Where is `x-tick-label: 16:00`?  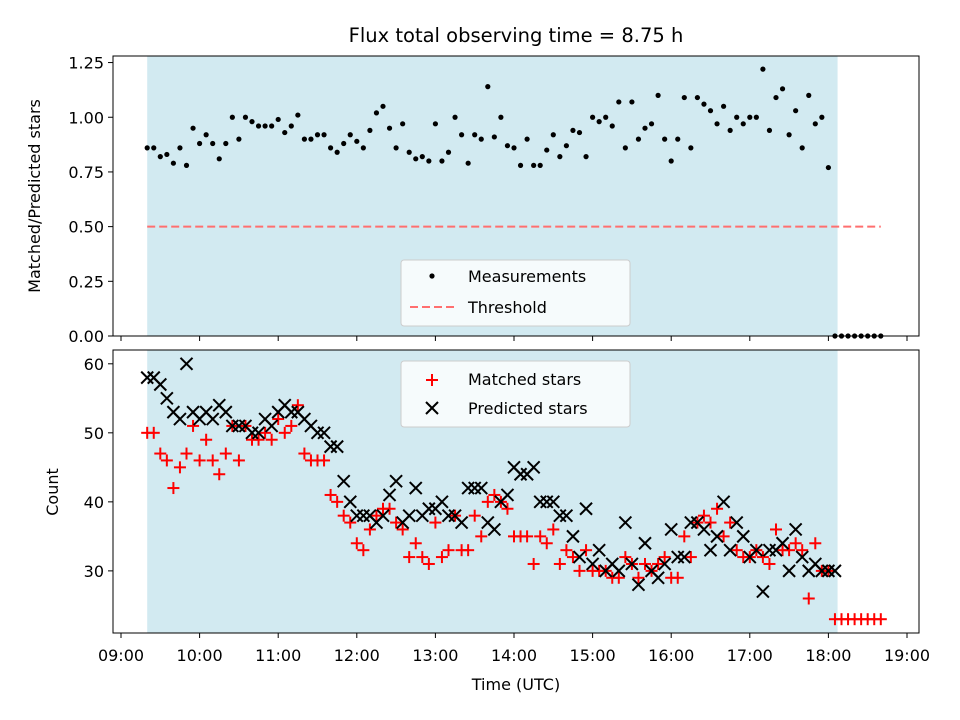 x-tick-label: 16:00 is located at coordinates (671, 655).